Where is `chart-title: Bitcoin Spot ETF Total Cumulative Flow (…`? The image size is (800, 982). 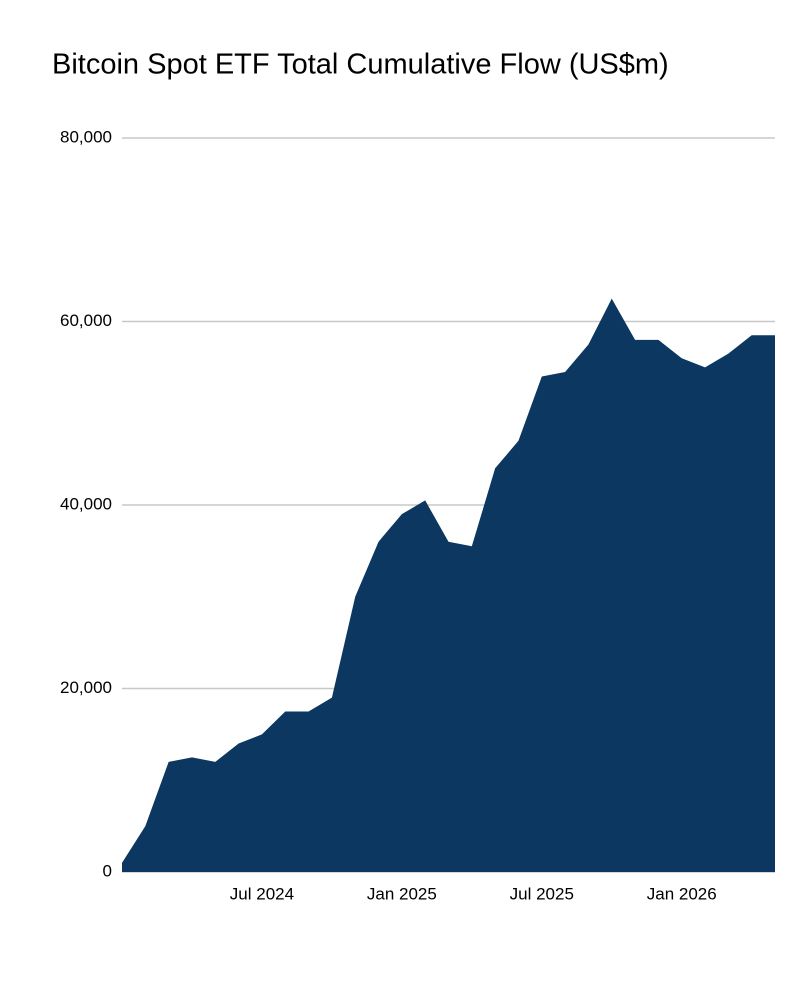 chart-title: Bitcoin Spot ETF Total Cumulative Flow (… is located at coordinates (360, 65).